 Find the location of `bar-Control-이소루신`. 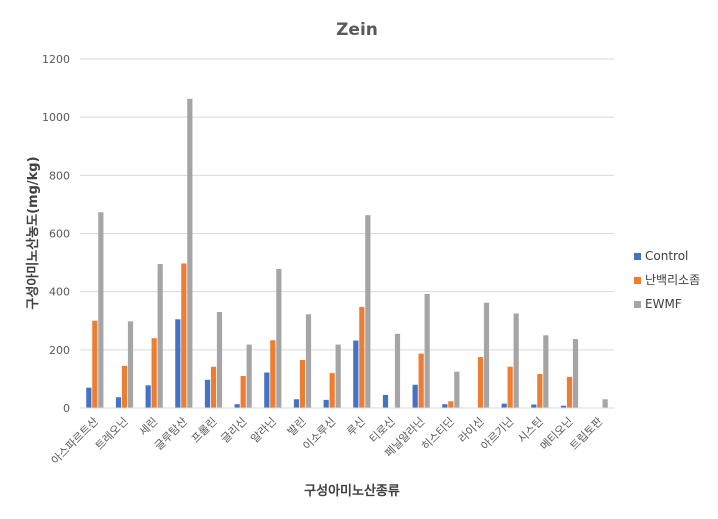

bar-Control-이소루신 is located at coordinates (326, 403).